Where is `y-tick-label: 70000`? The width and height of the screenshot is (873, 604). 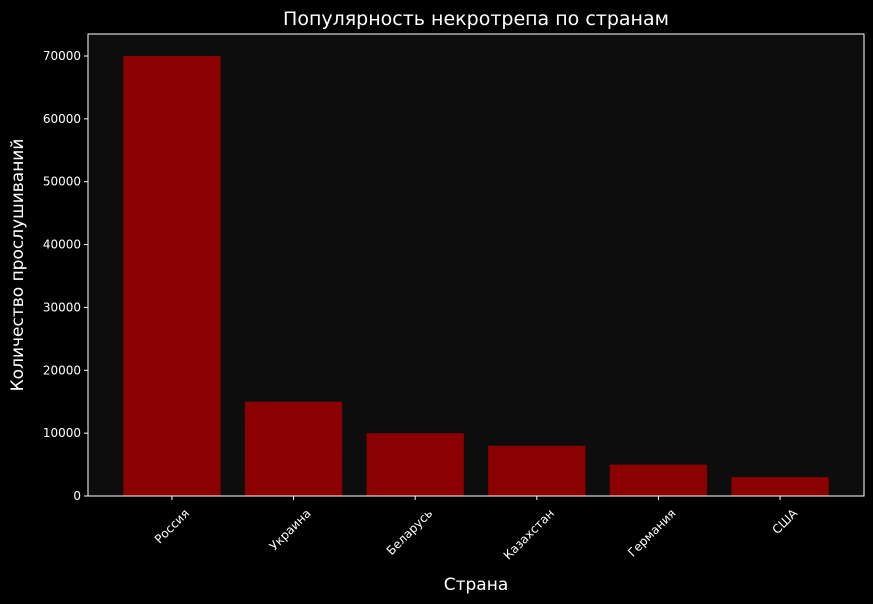
y-tick-label: 70000 is located at coordinates (62, 56).